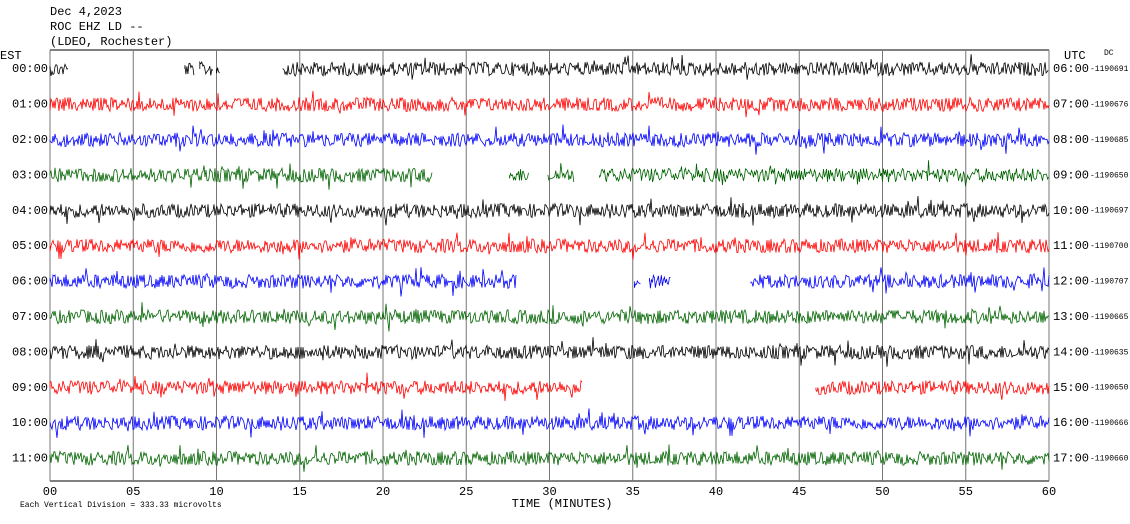 The image size is (1130, 524). Describe the element at coordinates (30, 175) in the screenshot. I see `est-label: 03:00` at that location.